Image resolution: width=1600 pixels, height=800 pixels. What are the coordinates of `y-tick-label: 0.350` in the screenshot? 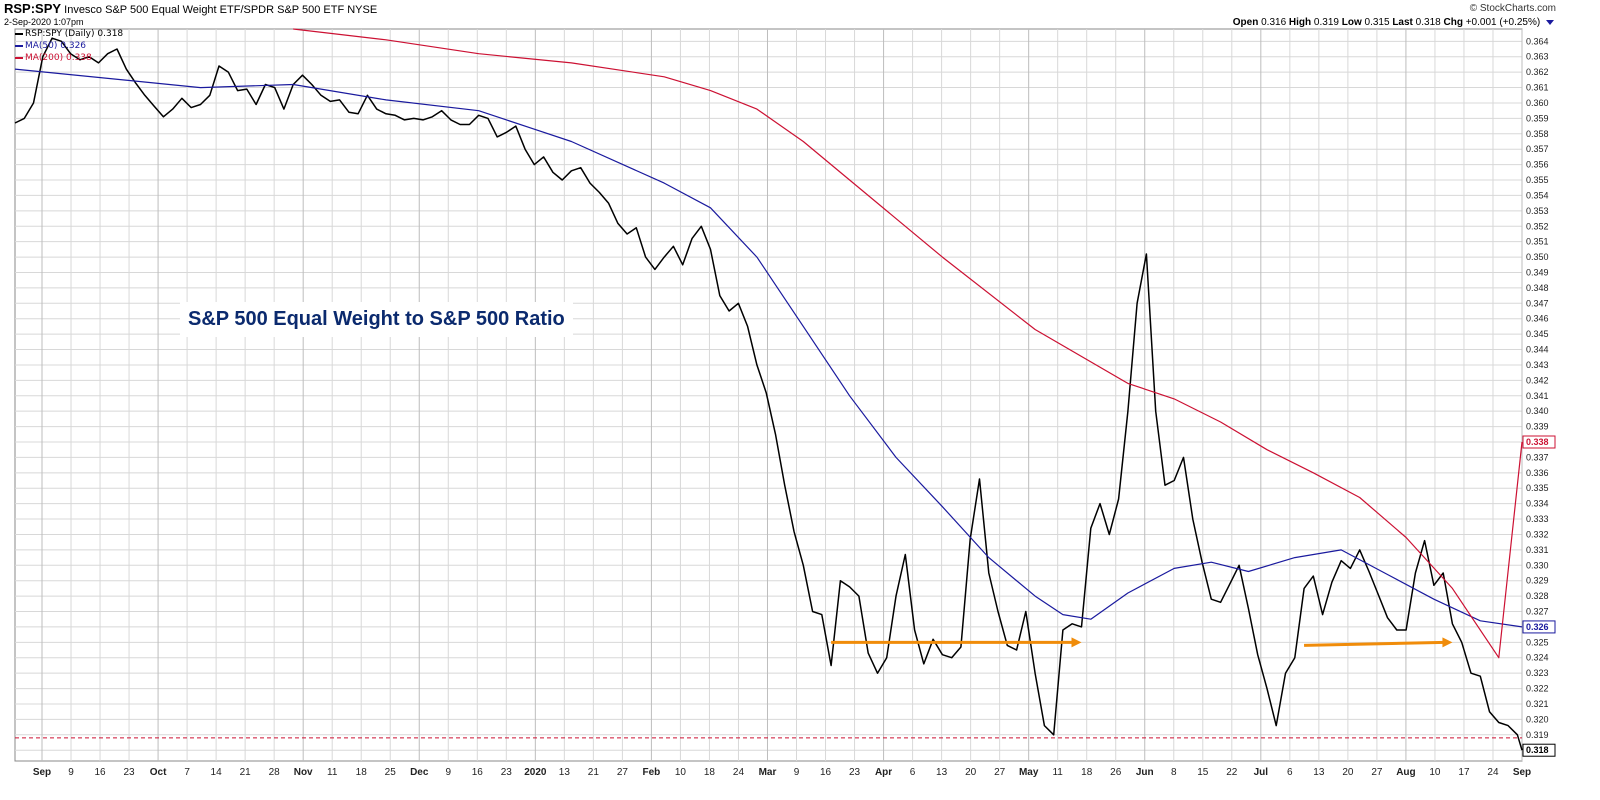 It's located at (1537, 257).